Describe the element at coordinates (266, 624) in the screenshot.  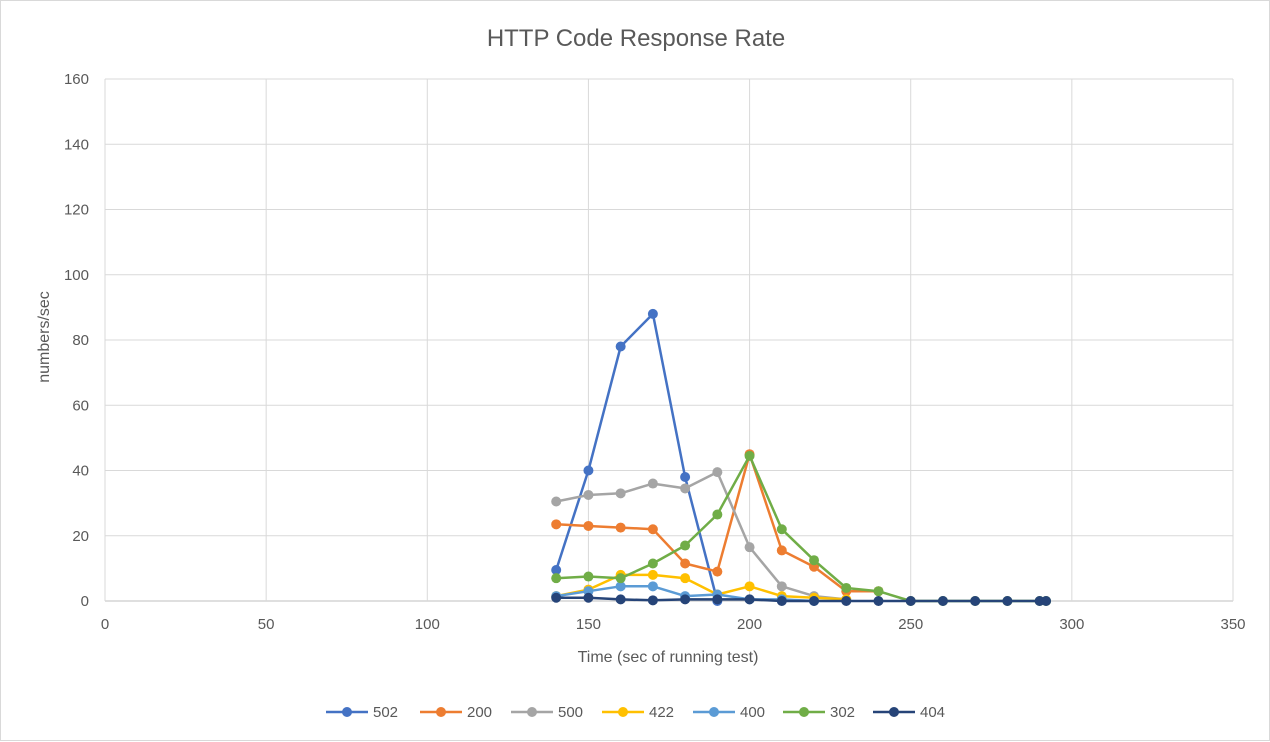
I see `x-tick-label: 50` at that location.